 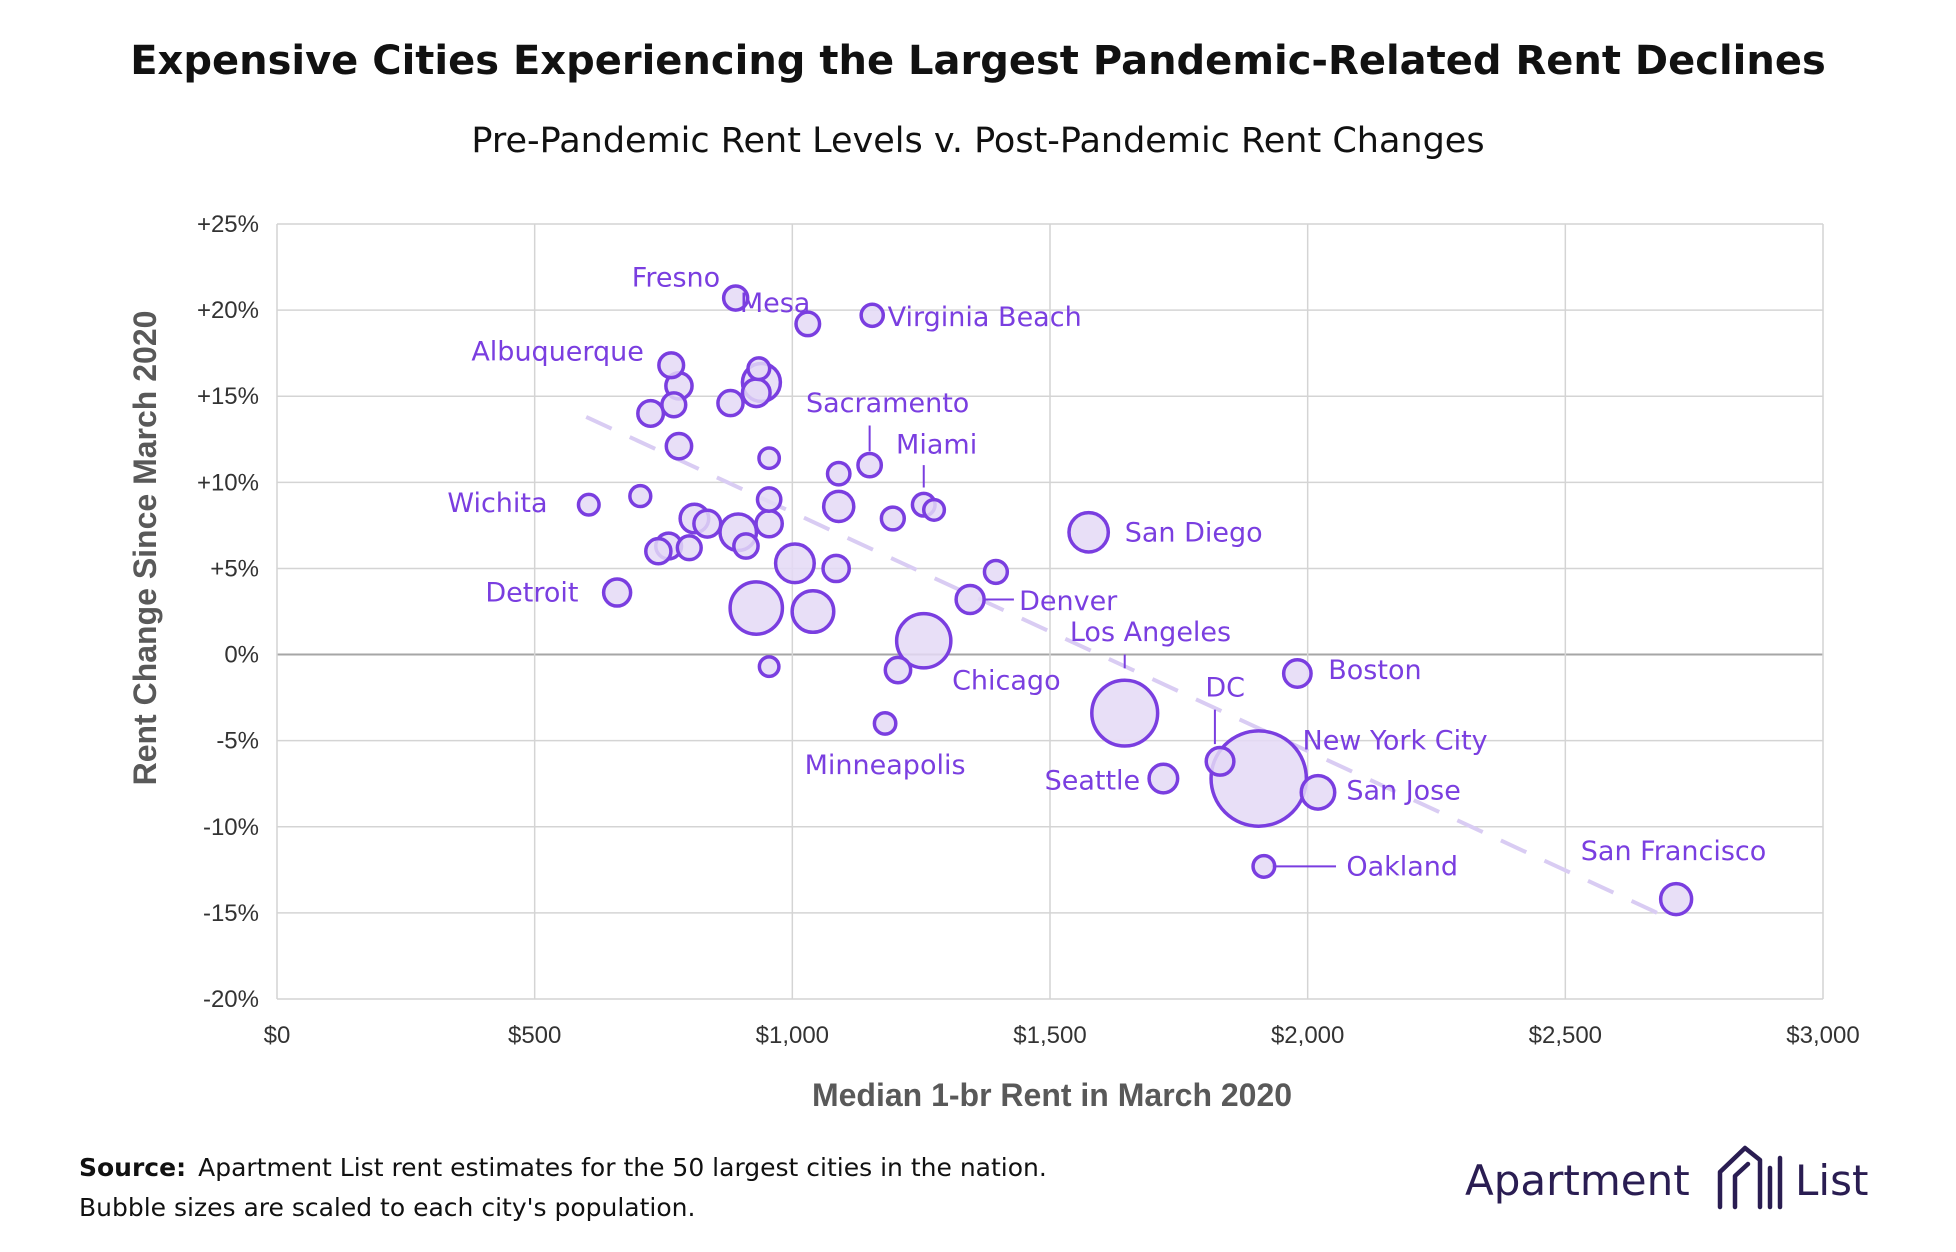 I want to click on leader-lines, so click(x=1102, y=646).